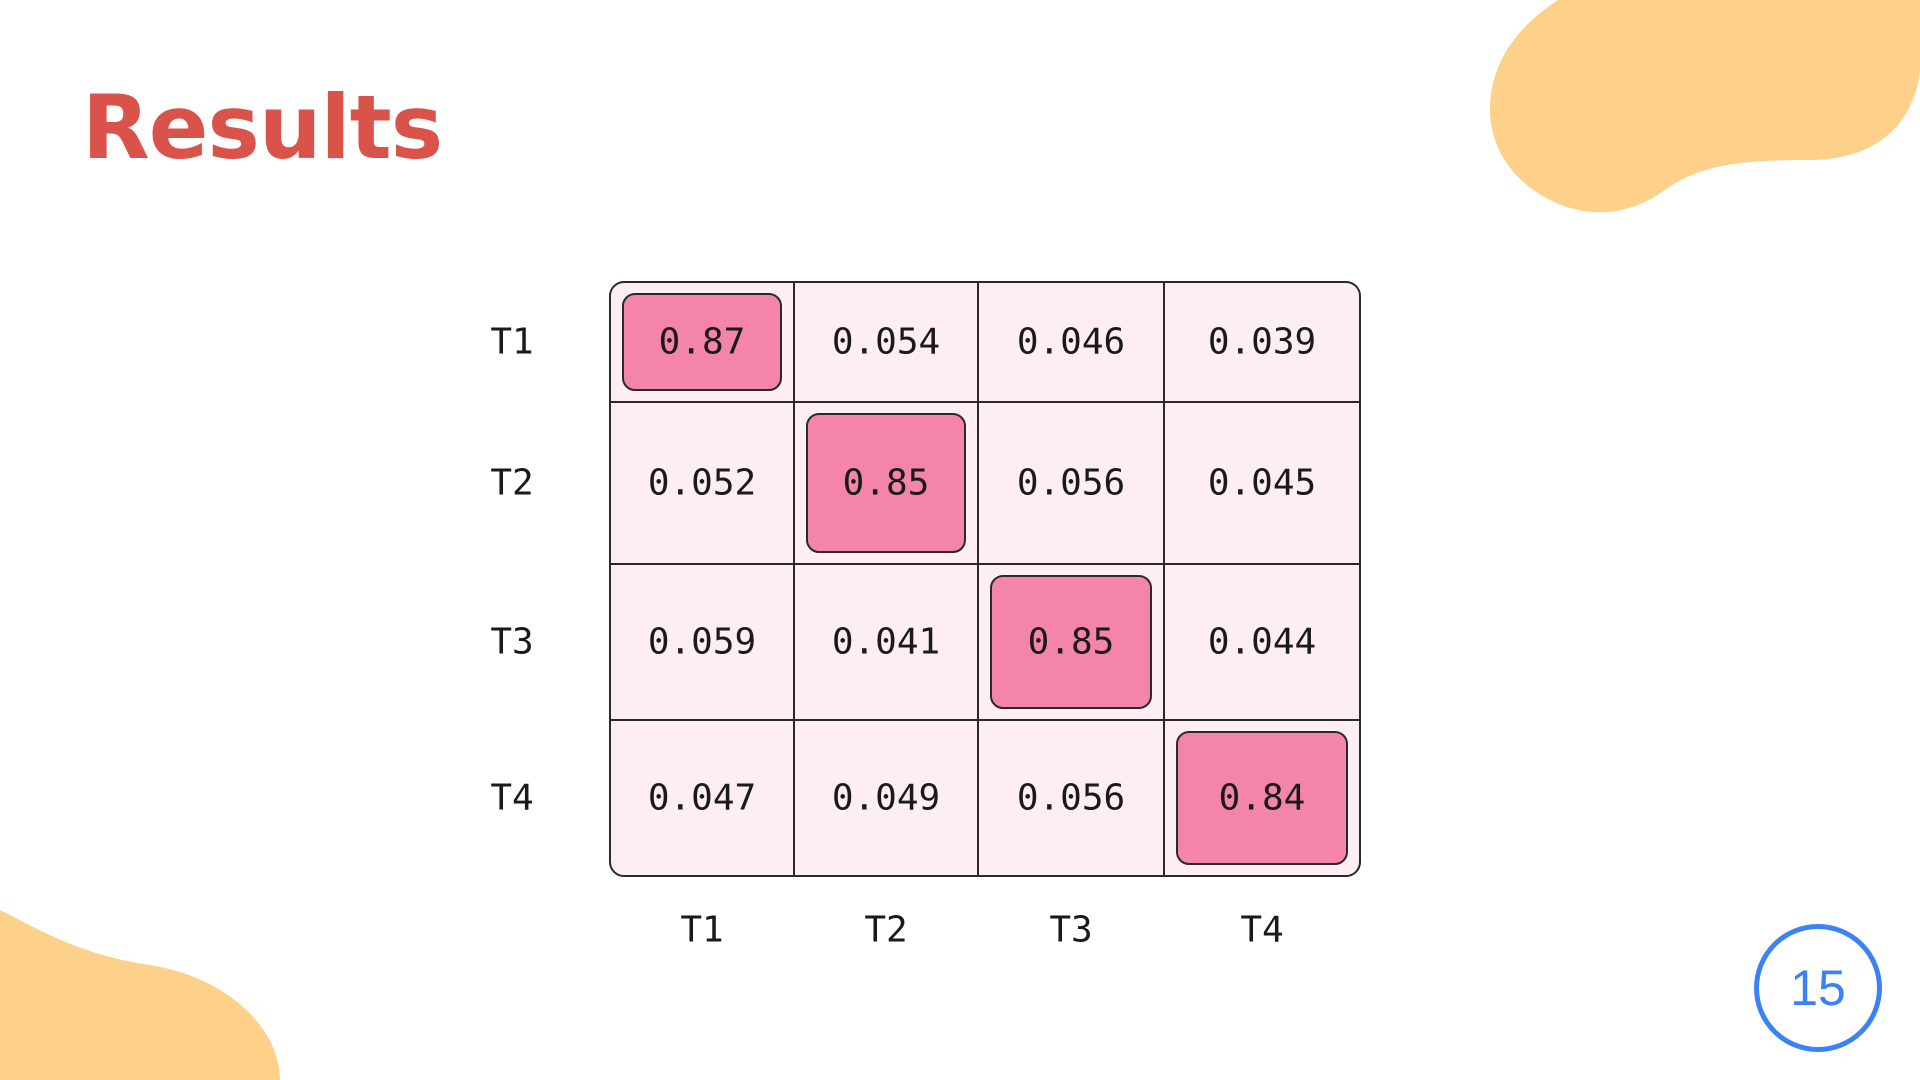 Image resolution: width=1920 pixels, height=1080 pixels. What do you see at coordinates (1070, 930) in the screenshot?
I see `column-label-t3: T3` at bounding box center [1070, 930].